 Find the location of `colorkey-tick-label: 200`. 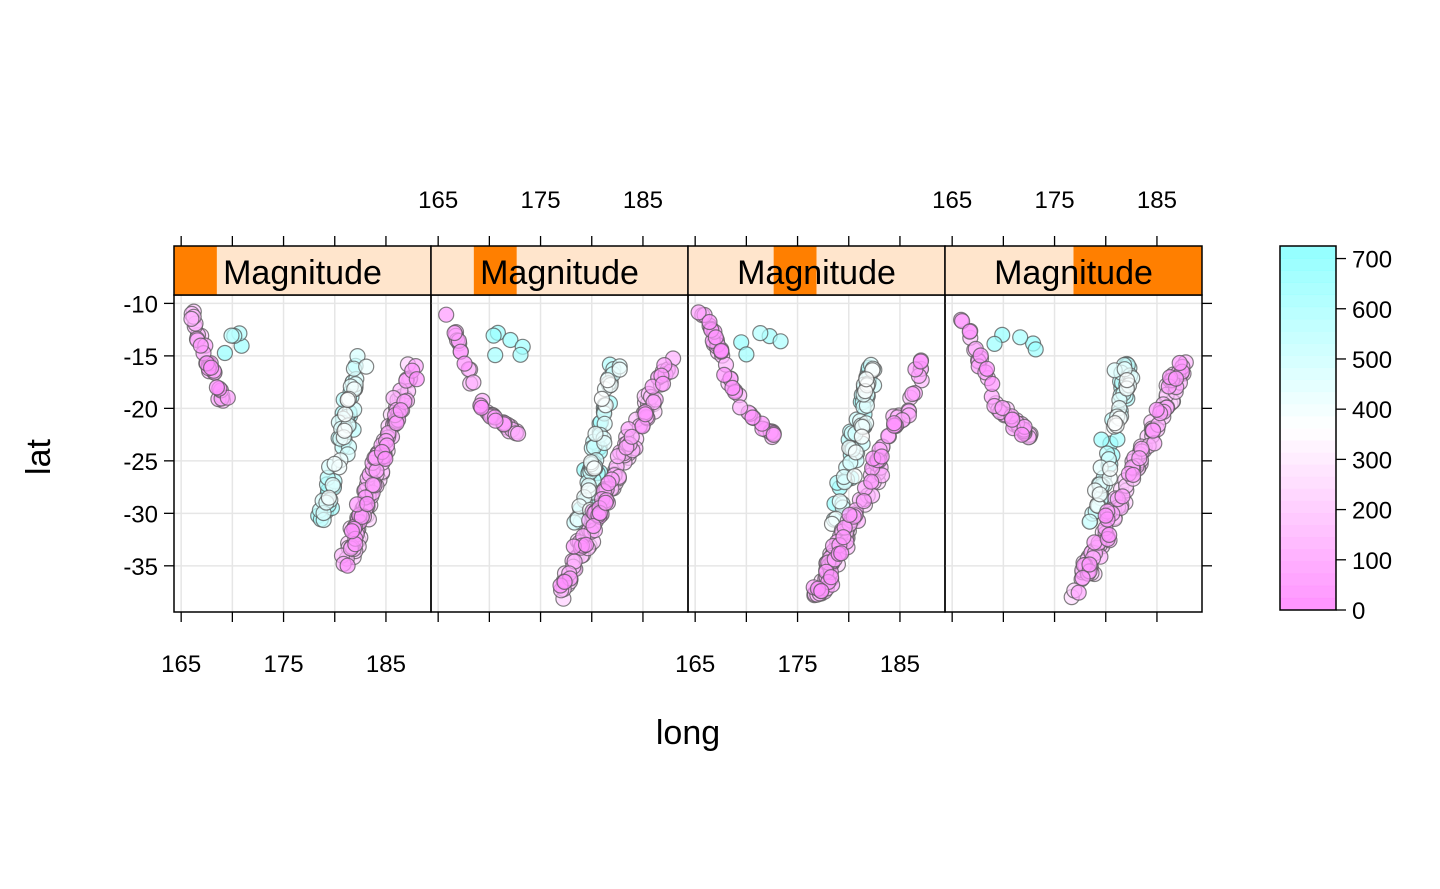

colorkey-tick-label: 200 is located at coordinates (1372, 511).